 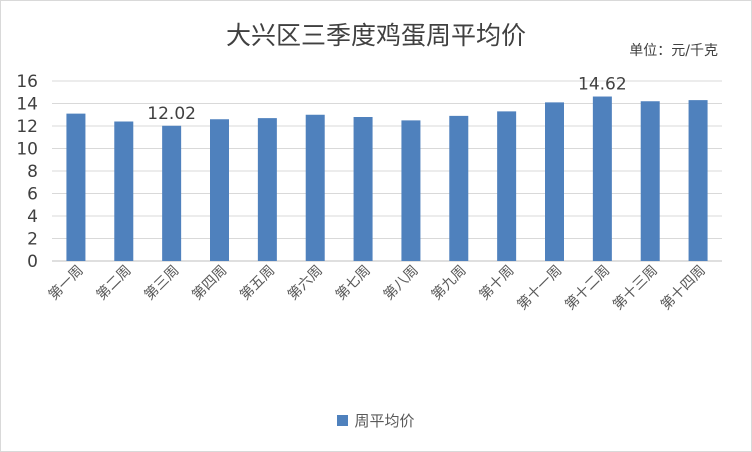 I want to click on data-label: 14.62, so click(x=602, y=85).